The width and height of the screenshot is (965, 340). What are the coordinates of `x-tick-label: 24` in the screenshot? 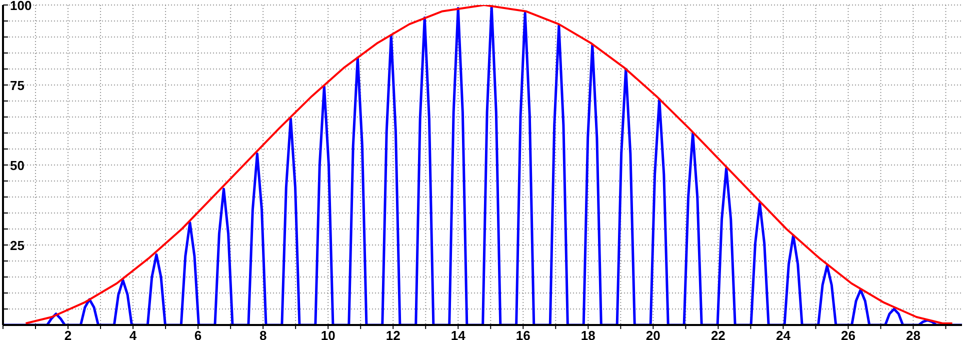 It's located at (784, 334).